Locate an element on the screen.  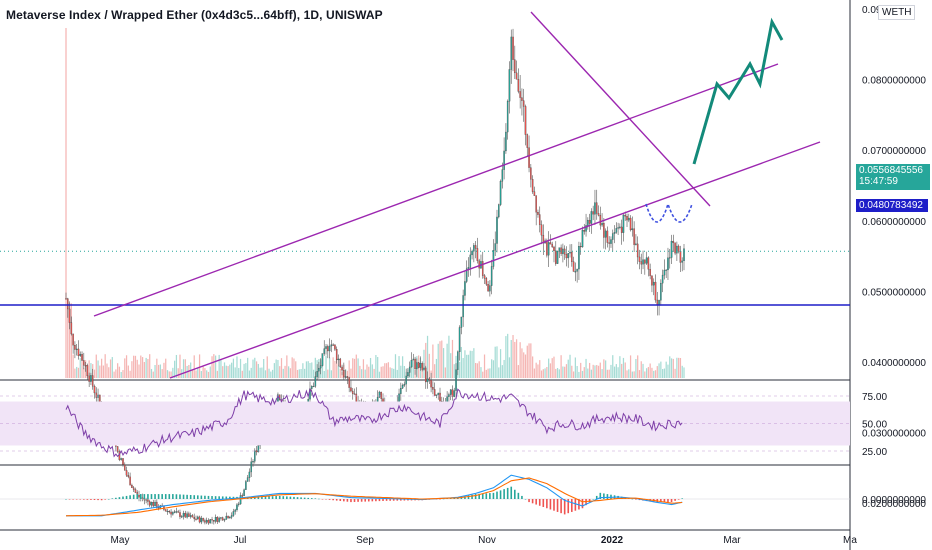
price-tick-label: 0.0200000000 is located at coordinates (894, 504).